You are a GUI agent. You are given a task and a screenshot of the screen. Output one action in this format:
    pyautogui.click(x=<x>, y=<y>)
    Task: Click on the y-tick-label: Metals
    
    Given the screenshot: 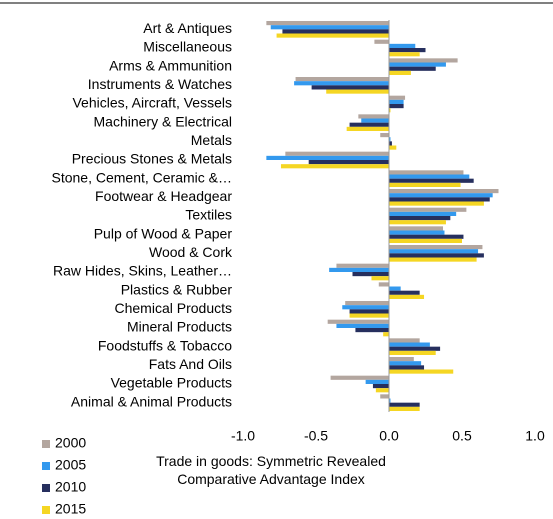 What is the action you would take?
    pyautogui.click(x=211, y=140)
    